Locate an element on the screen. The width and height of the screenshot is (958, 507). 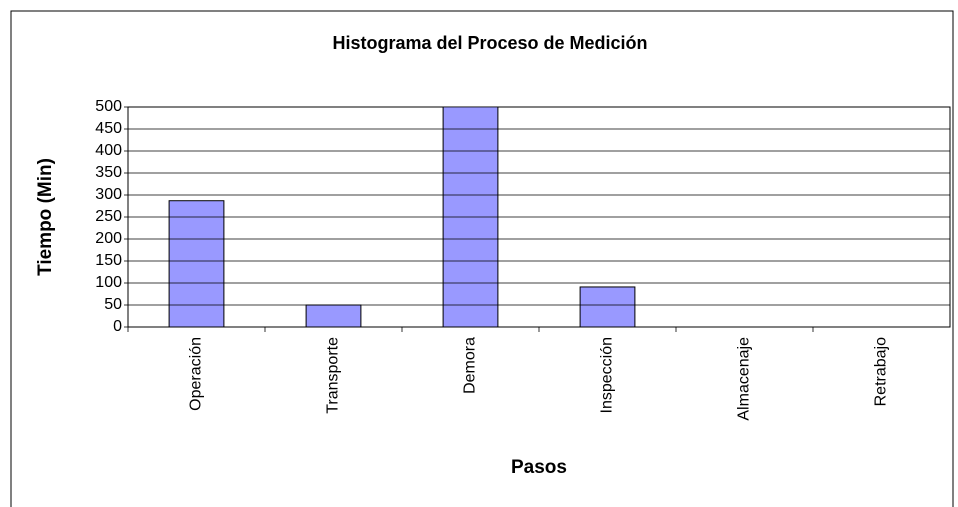
y-axis-title: Tiempo (Min) is located at coordinates (45, 217).